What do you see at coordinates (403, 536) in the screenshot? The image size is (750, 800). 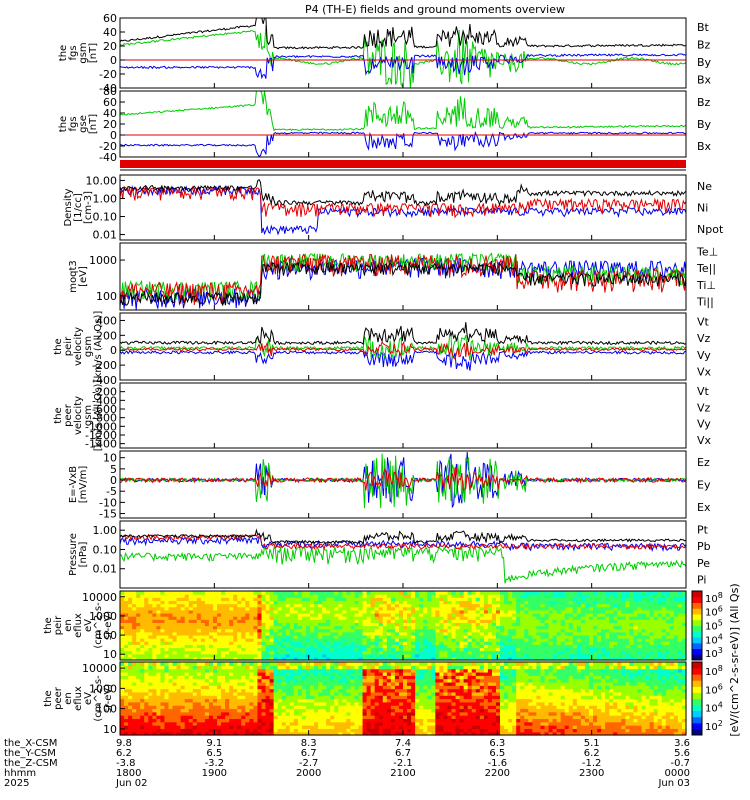 I see `series-pt` at bounding box center [403, 536].